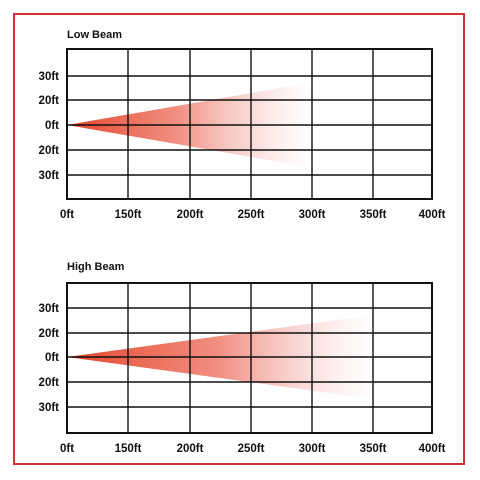  I want to click on high-x-tick-0: 0ft, so click(67, 449).